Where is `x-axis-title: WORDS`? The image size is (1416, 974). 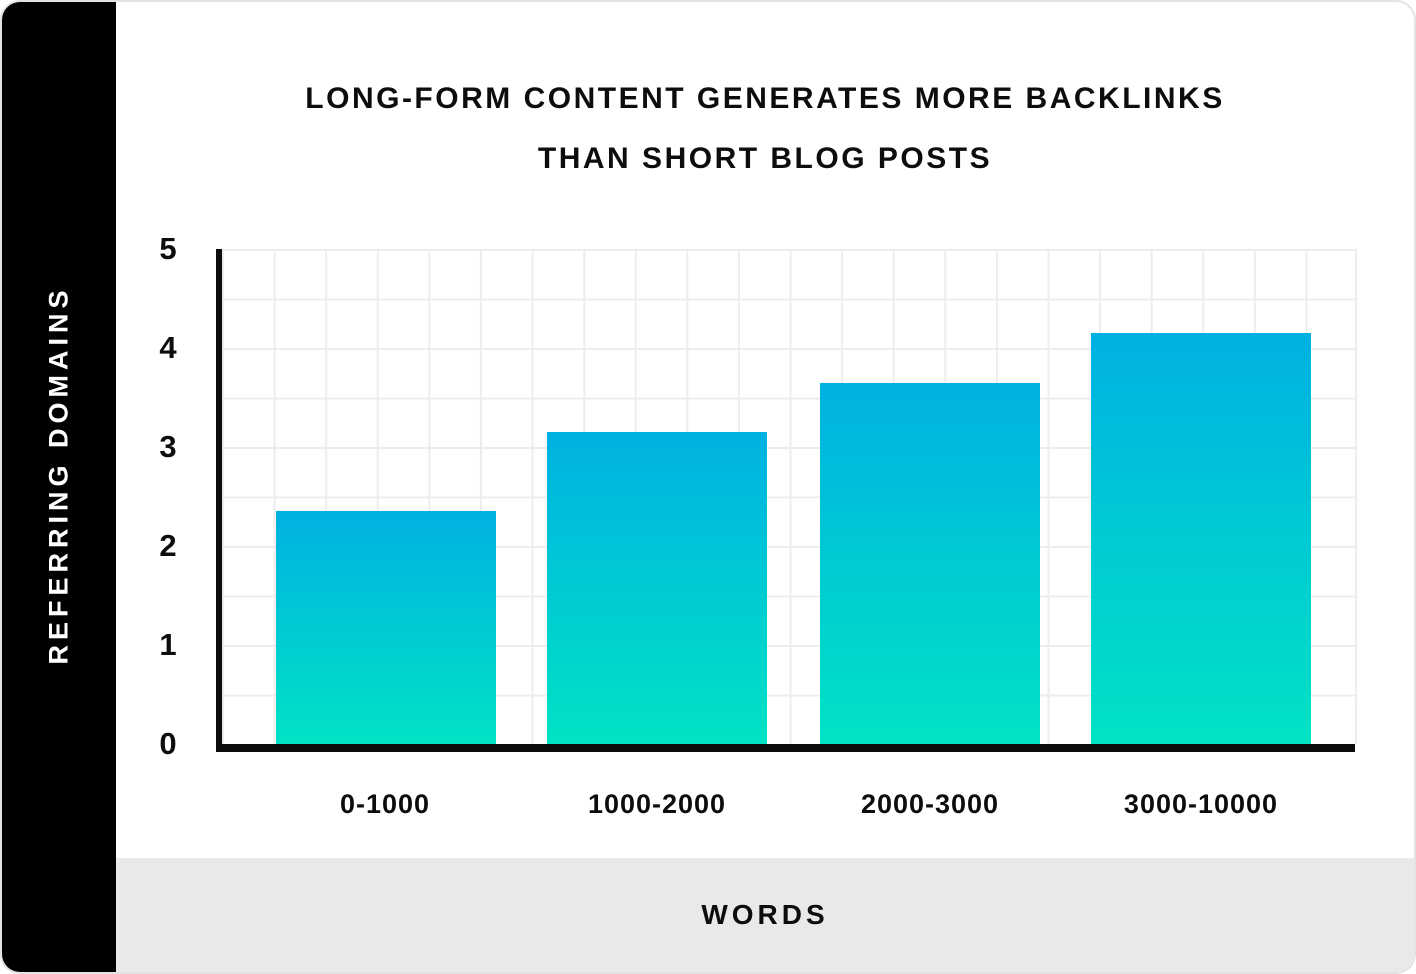 x-axis-title: WORDS is located at coordinates (765, 914).